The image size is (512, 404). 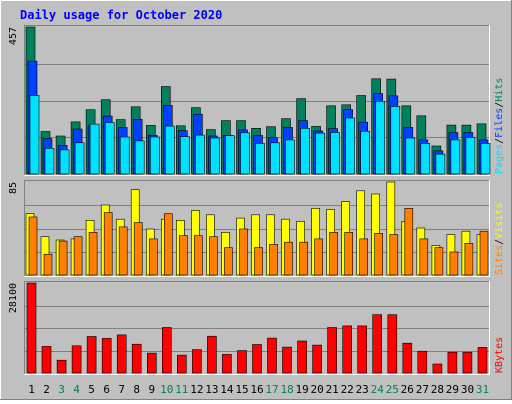 What do you see at coordinates (121, 15) in the screenshot?
I see `chart-title: Daily usage for October 2020` at bounding box center [121, 15].